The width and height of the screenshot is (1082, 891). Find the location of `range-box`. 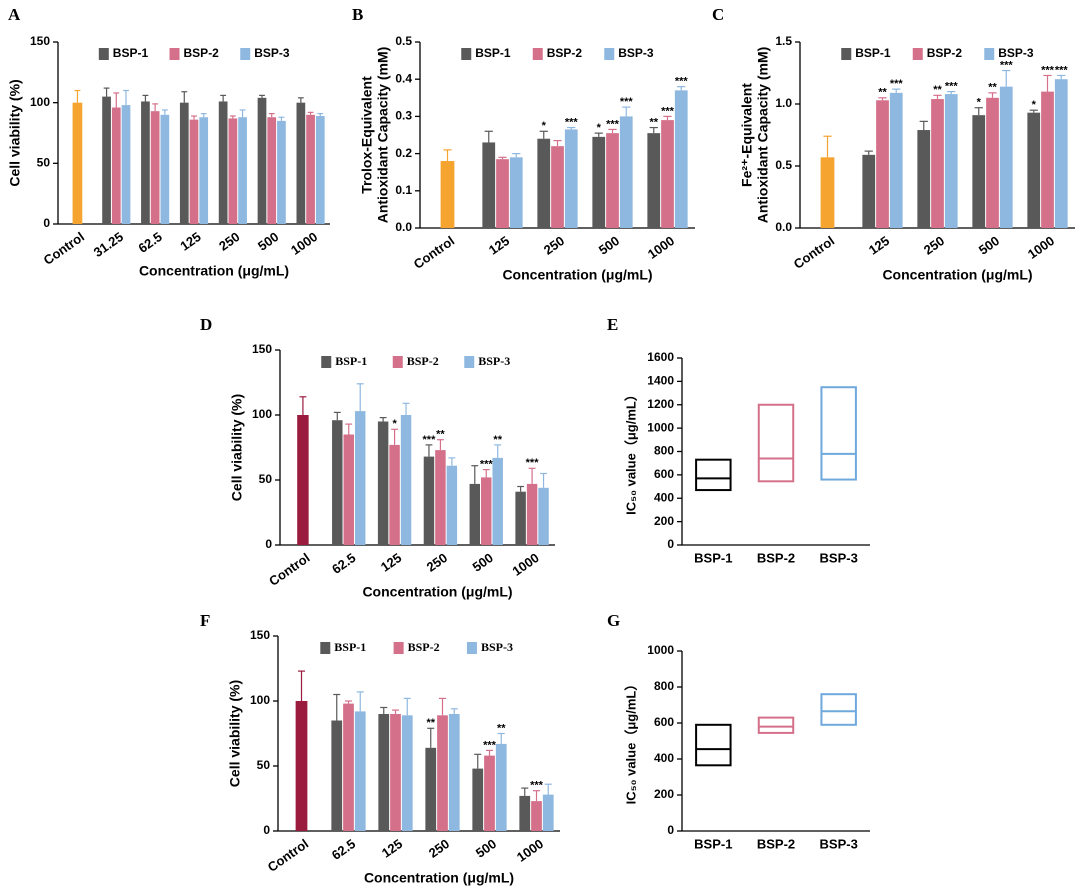

range-box is located at coordinates (776, 725).